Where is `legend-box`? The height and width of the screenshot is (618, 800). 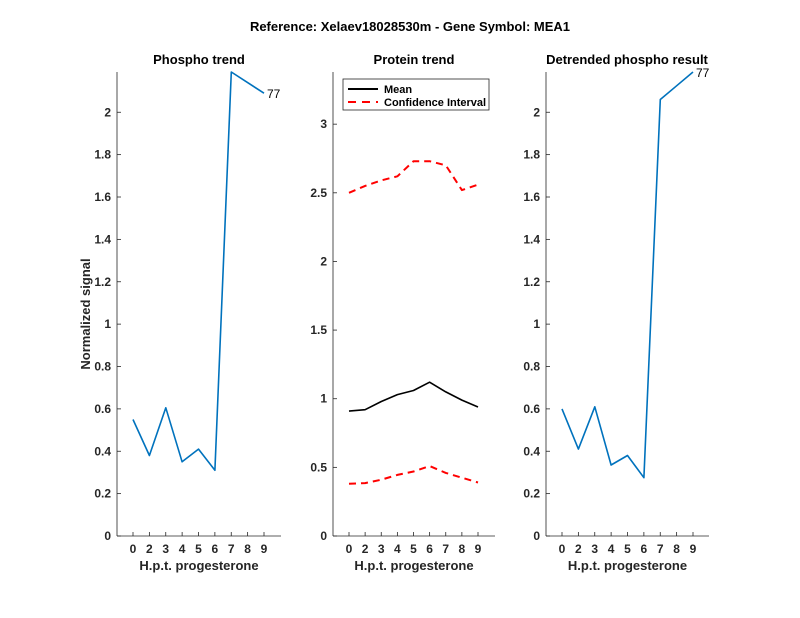 legend-box is located at coordinates (416, 94).